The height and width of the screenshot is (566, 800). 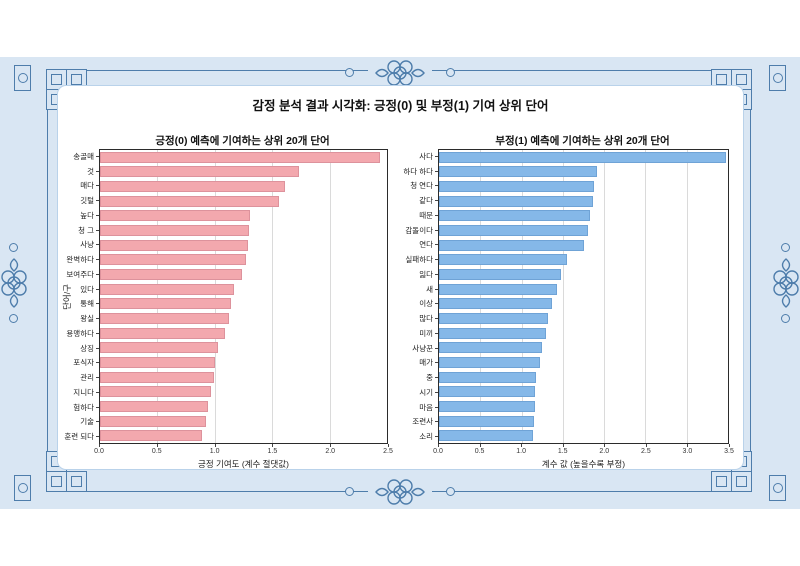 What do you see at coordinates (420, 377) in the screenshot?
I see `category-label: 중` at bounding box center [420, 377].